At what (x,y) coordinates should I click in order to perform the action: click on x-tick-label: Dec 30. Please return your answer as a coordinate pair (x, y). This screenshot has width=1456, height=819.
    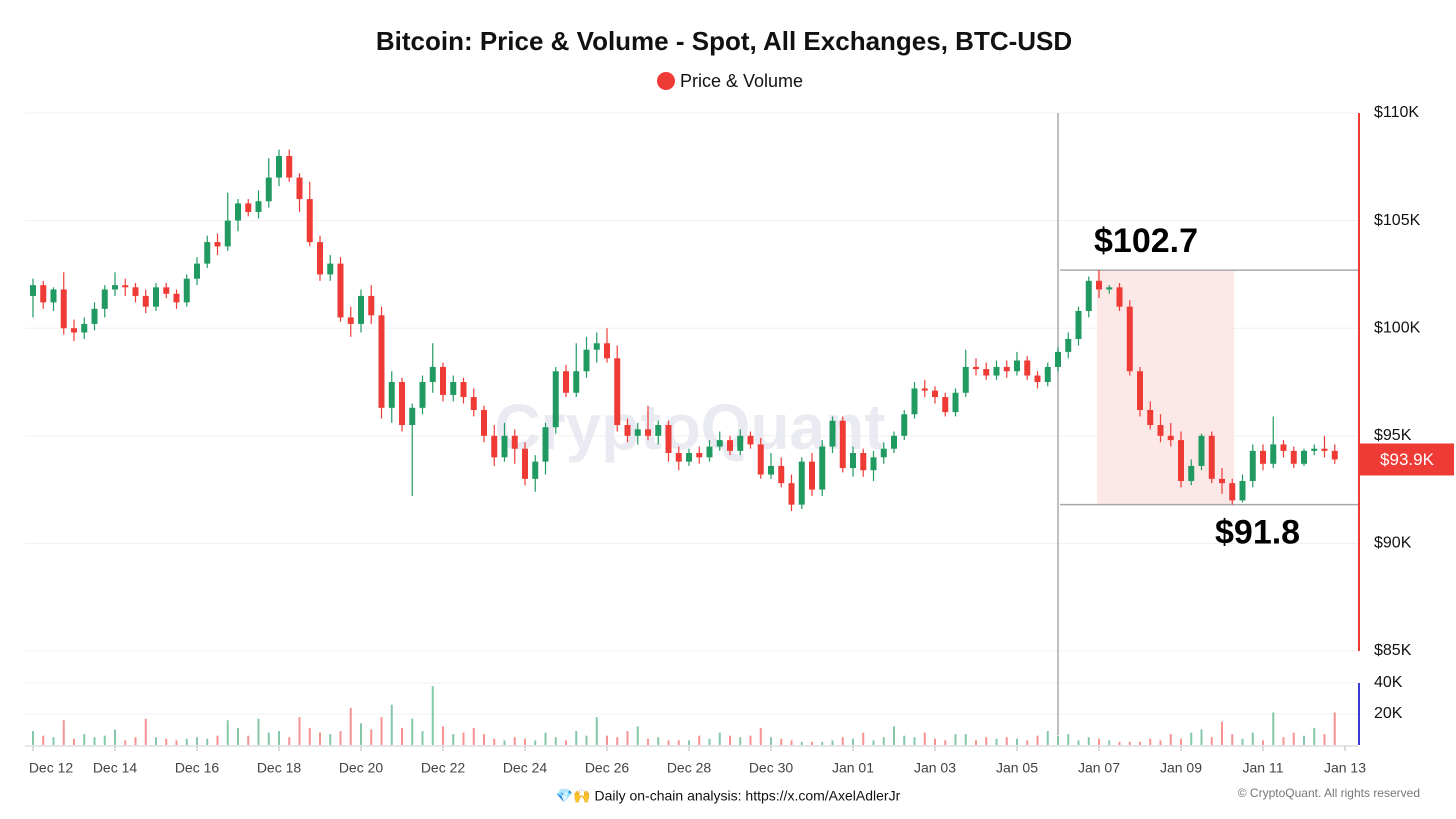
    Looking at the image, I should click on (771, 768).